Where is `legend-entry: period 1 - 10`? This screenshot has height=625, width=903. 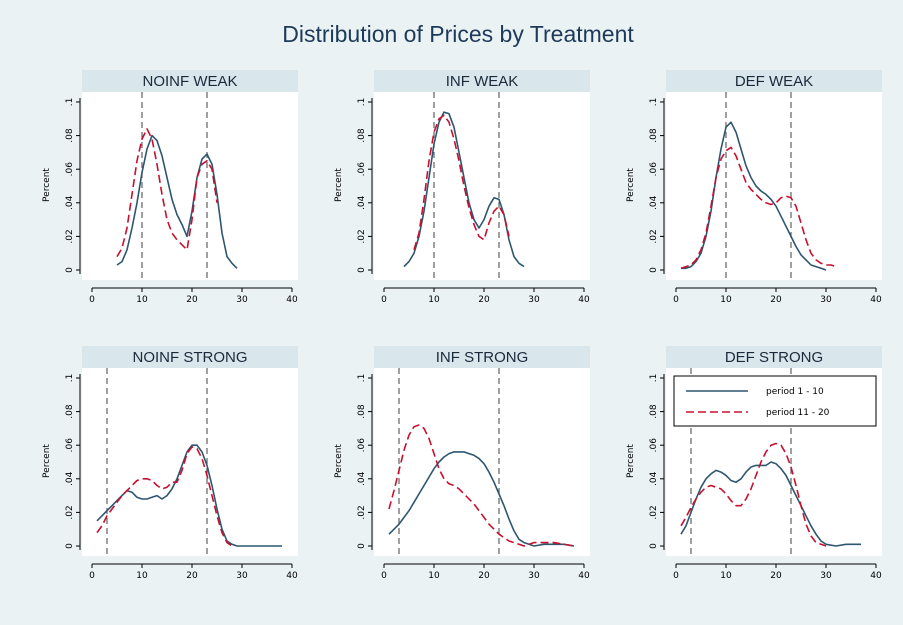 legend-entry: period 1 - 10 is located at coordinates (795, 392).